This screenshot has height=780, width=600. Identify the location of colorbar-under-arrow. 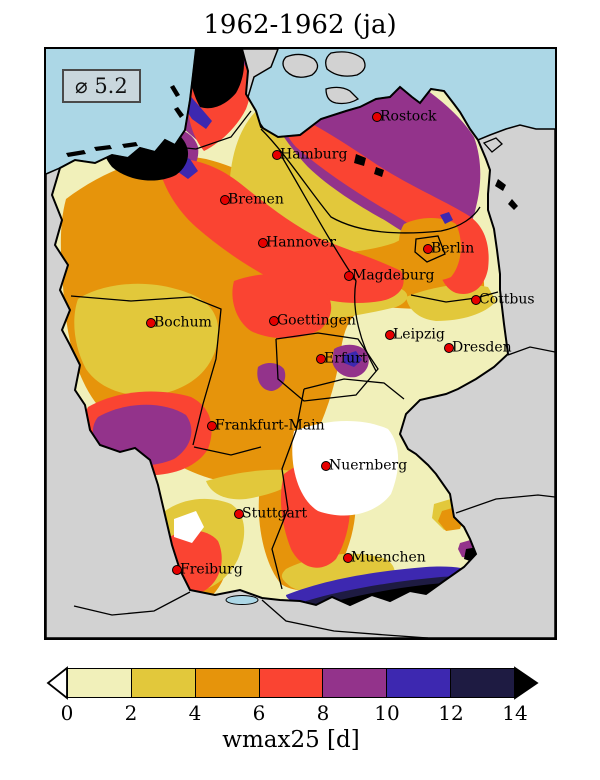
(57, 683).